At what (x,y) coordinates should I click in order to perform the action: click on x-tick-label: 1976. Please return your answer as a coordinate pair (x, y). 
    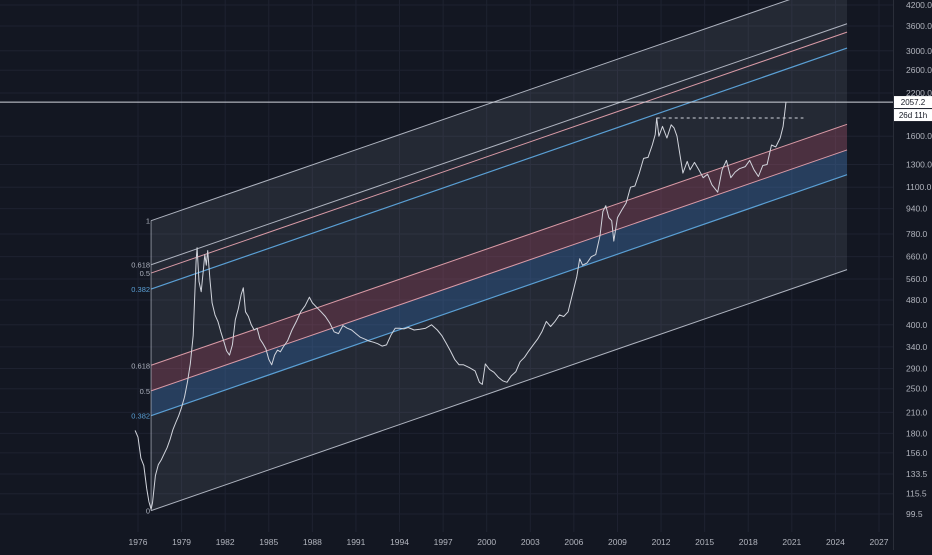
    Looking at the image, I should click on (138, 542).